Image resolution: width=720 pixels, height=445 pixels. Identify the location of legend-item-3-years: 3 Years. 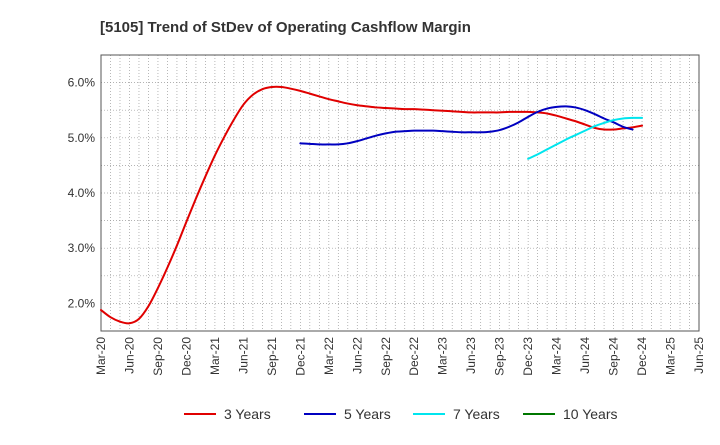
(227, 414).